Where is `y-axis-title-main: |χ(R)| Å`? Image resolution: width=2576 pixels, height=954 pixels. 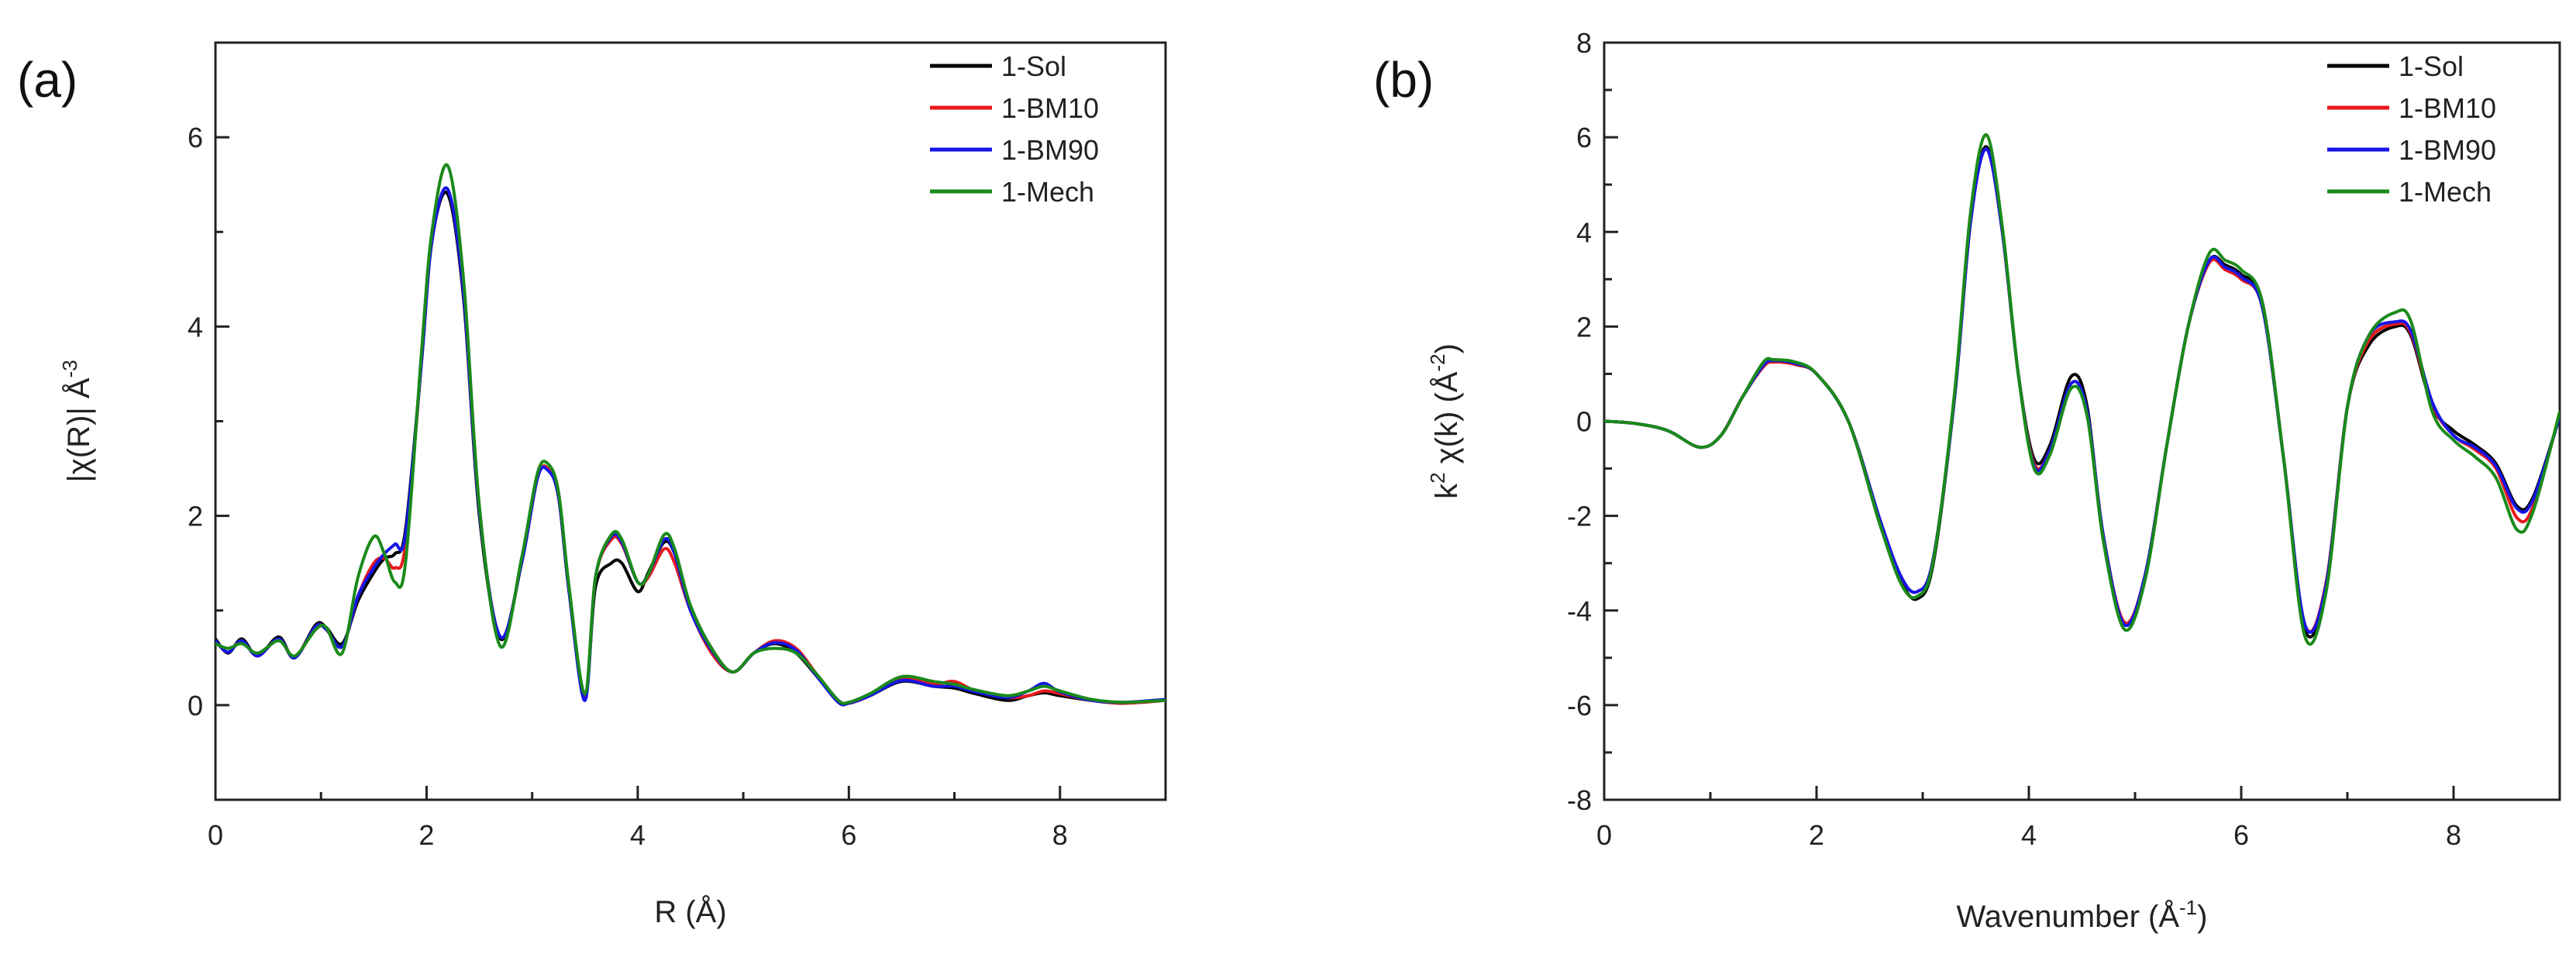
y-axis-title-main: |χ(R)| Å is located at coordinates (78, 429).